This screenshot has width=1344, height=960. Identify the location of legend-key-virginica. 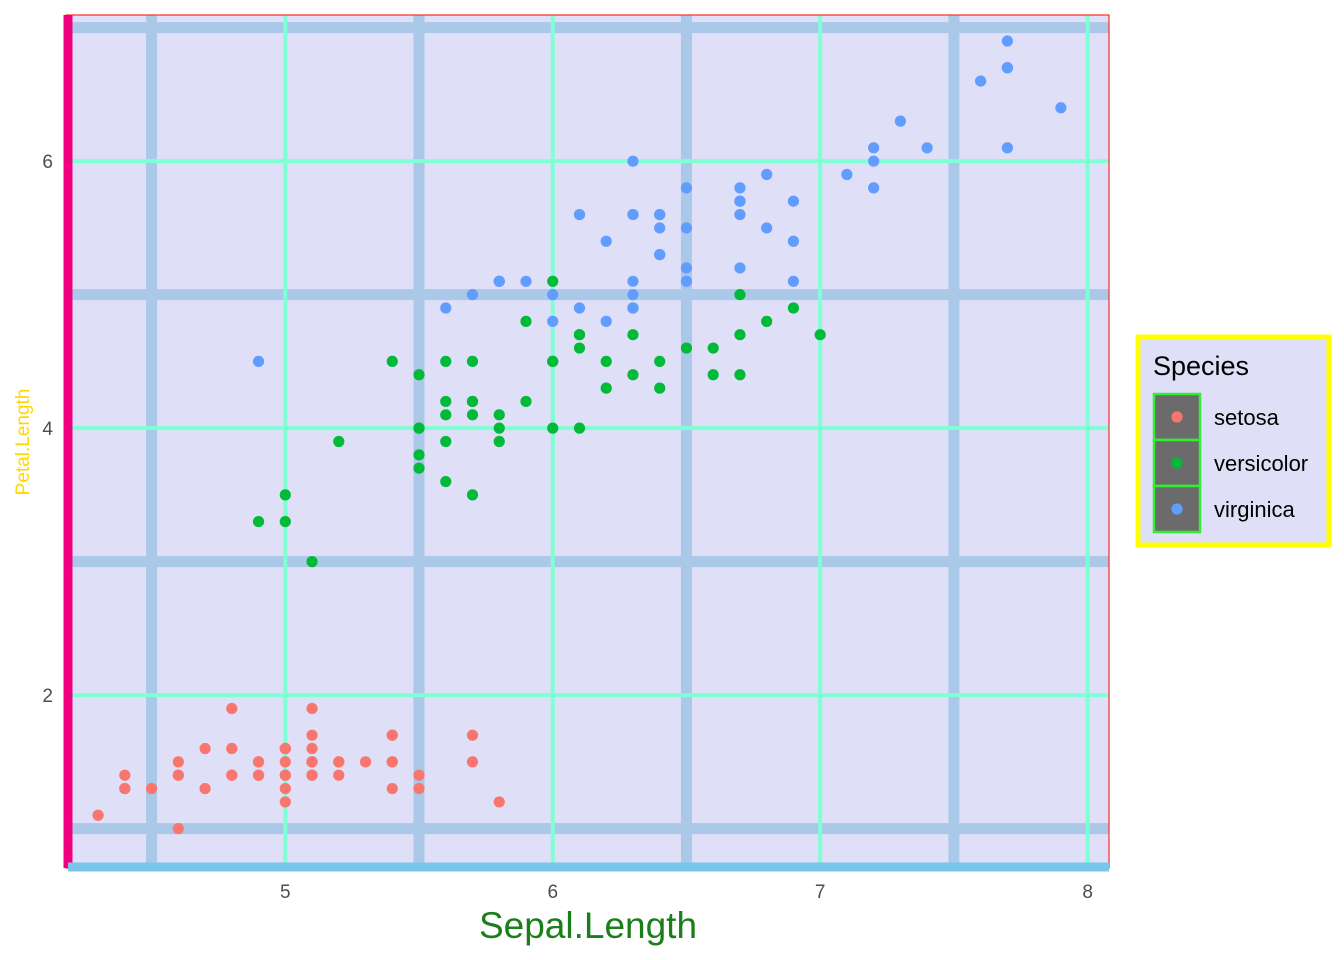
(1177, 509).